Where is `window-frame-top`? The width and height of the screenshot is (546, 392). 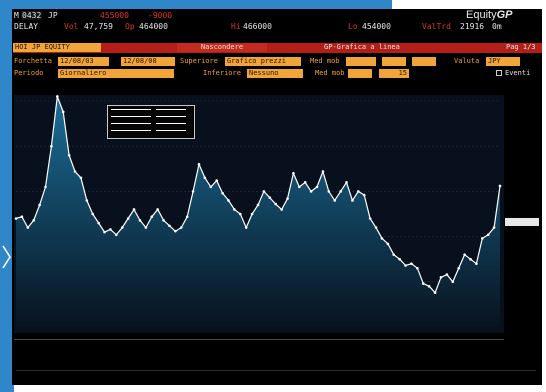
window-frame-top is located at coordinates (196, 4).